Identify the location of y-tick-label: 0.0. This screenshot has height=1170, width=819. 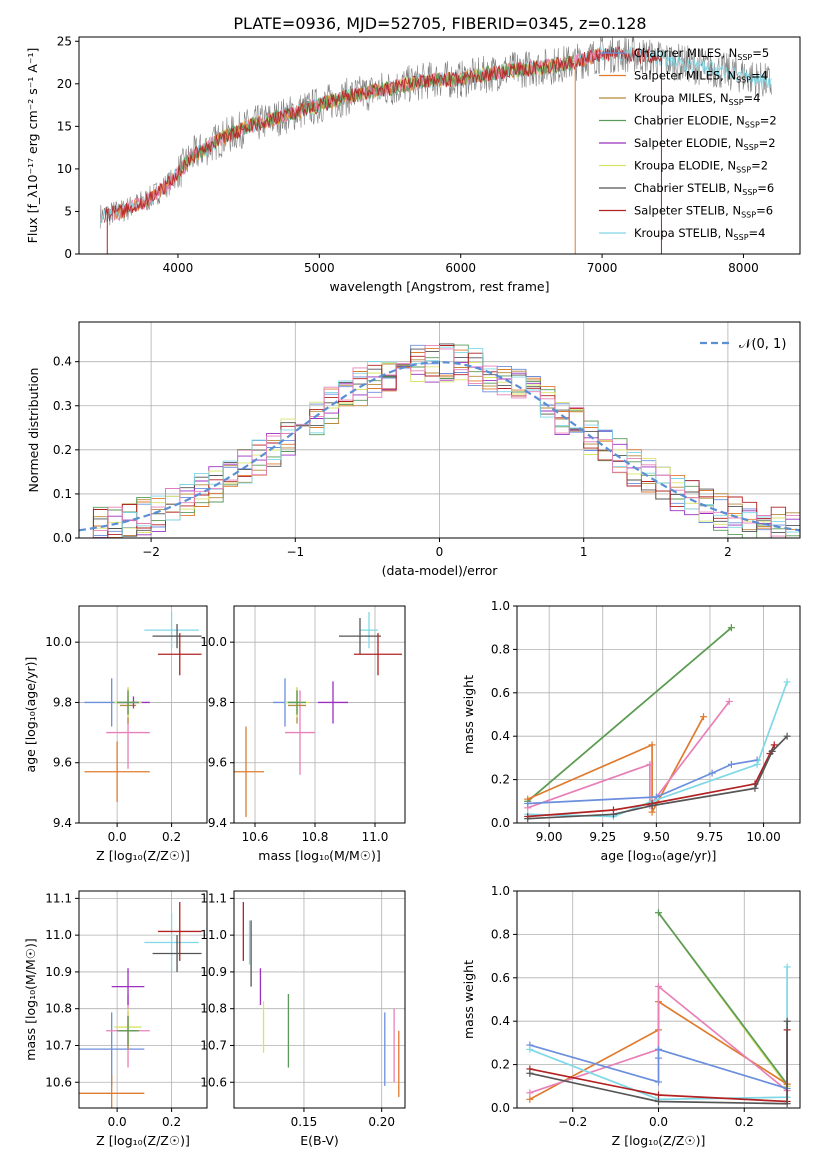
(500, 823).